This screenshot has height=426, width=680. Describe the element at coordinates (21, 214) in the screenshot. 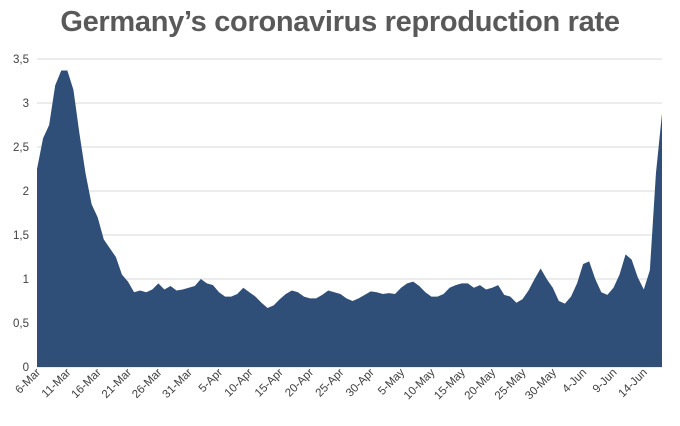

I see `y-axis-ticks: 0 0,5 1 1,5 2 2,5 3 3,5` at that location.